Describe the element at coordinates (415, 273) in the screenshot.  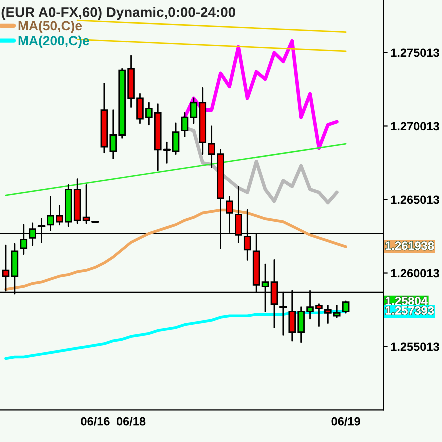
I see `y-tick-label: 1.260013` at that location.